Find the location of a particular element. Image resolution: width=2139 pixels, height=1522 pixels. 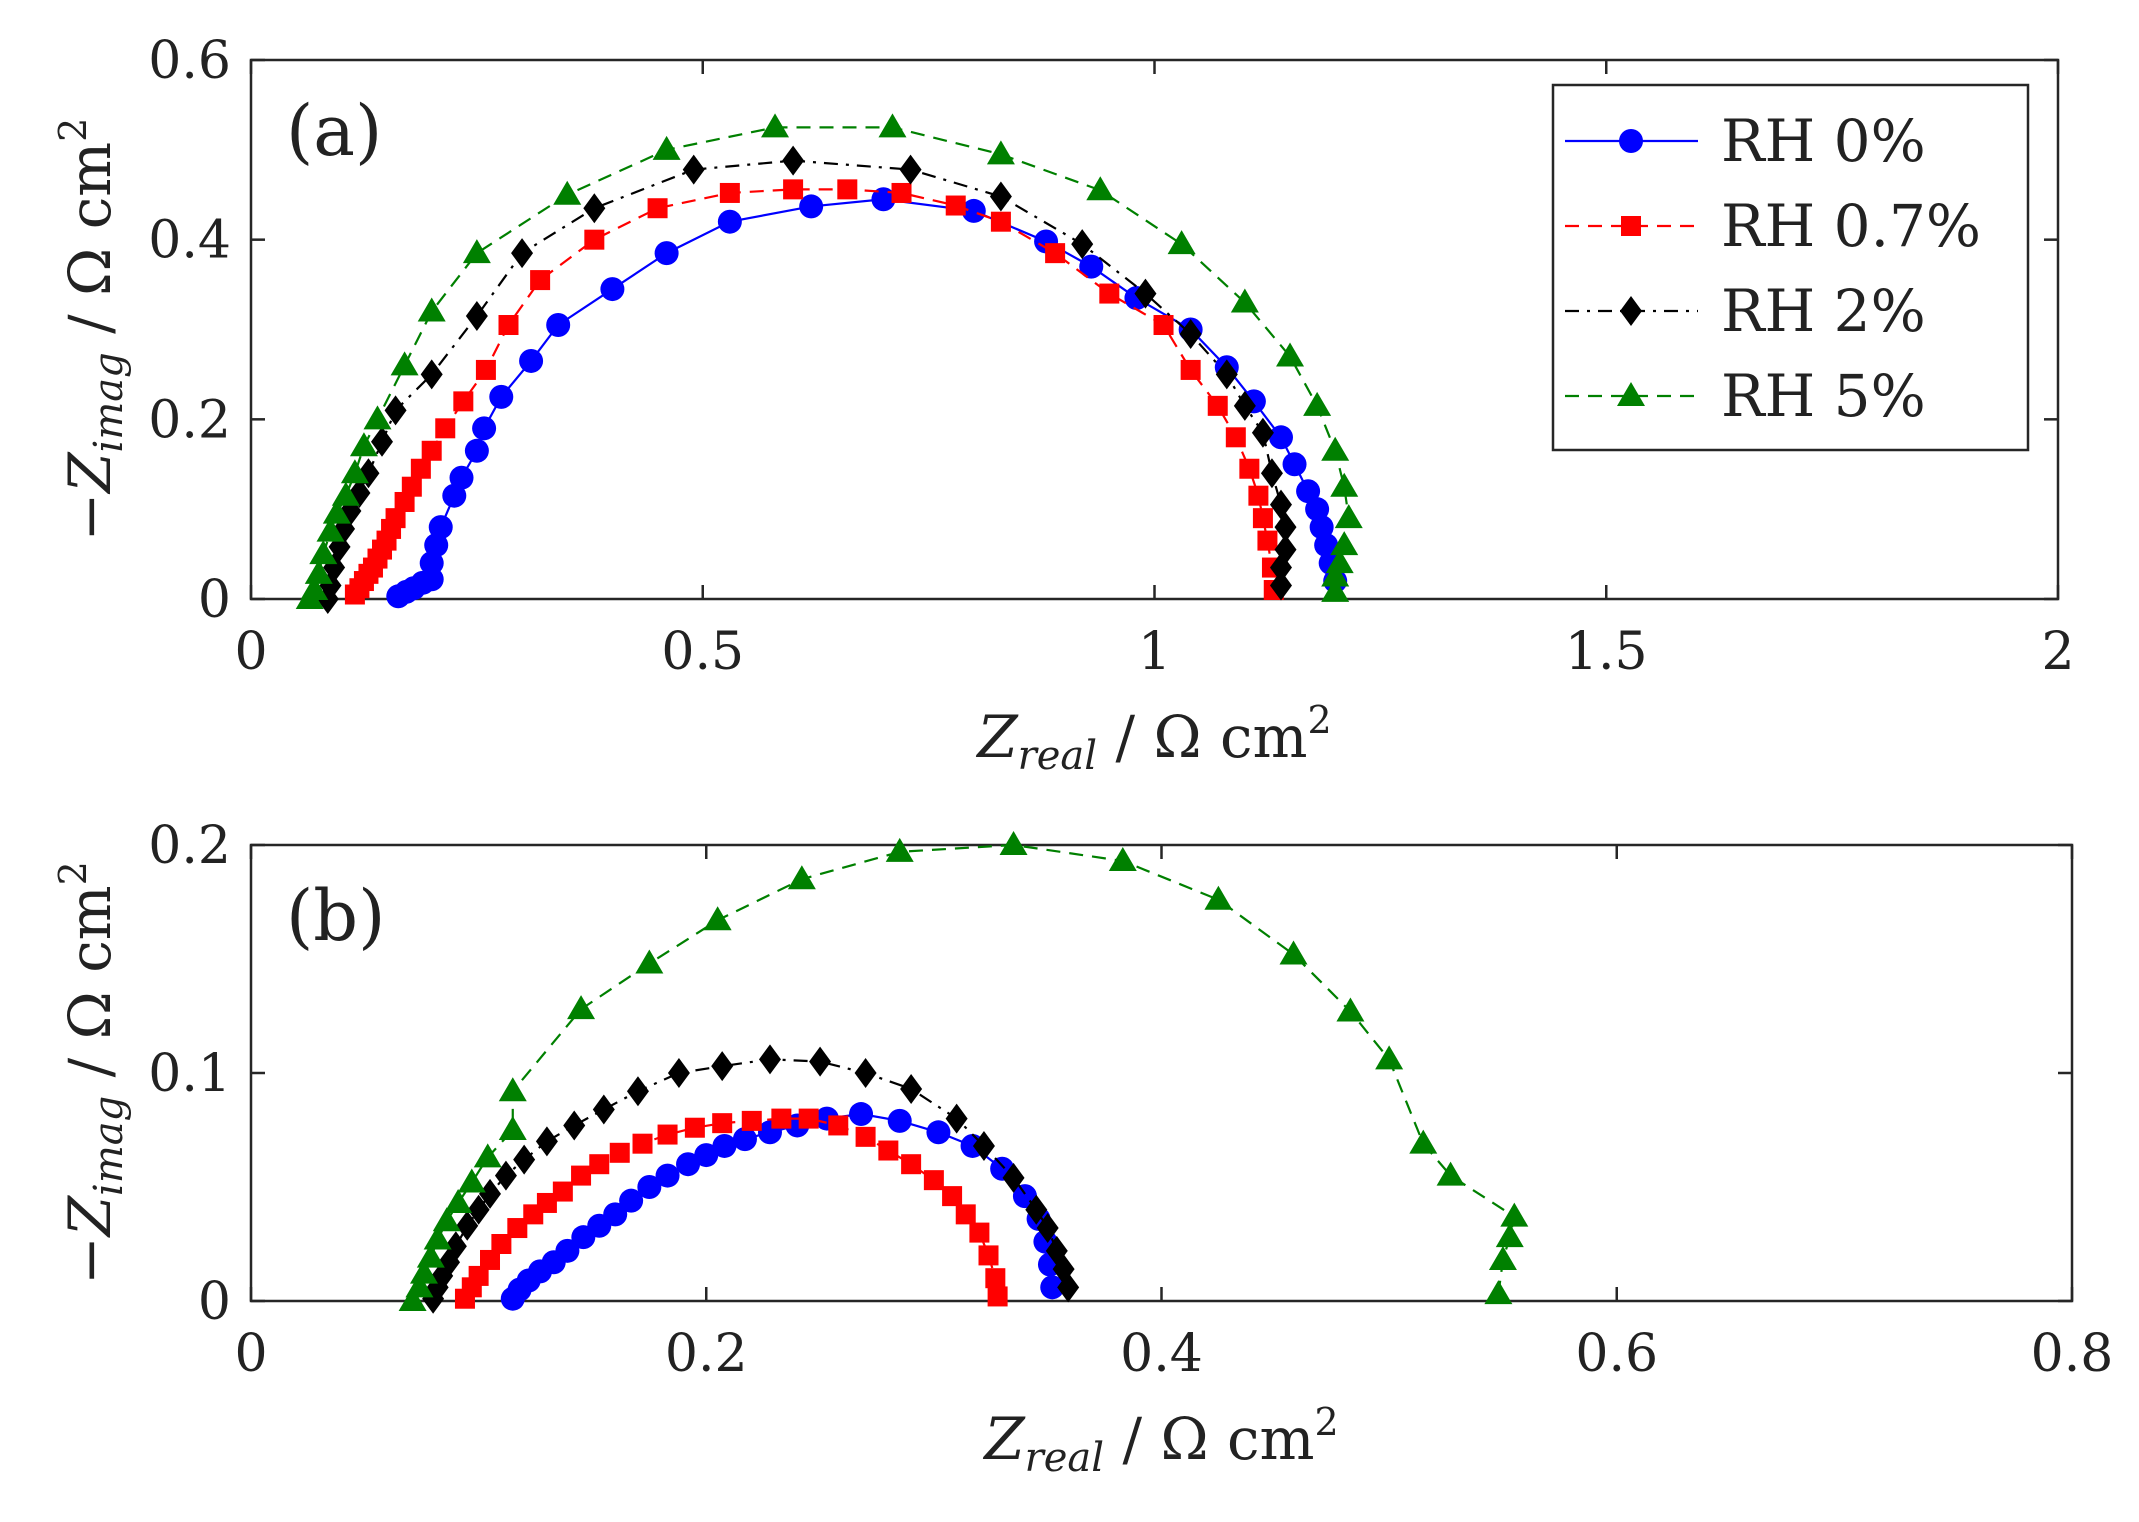

x-tick-label: 0.4 is located at coordinates (1161, 1354).